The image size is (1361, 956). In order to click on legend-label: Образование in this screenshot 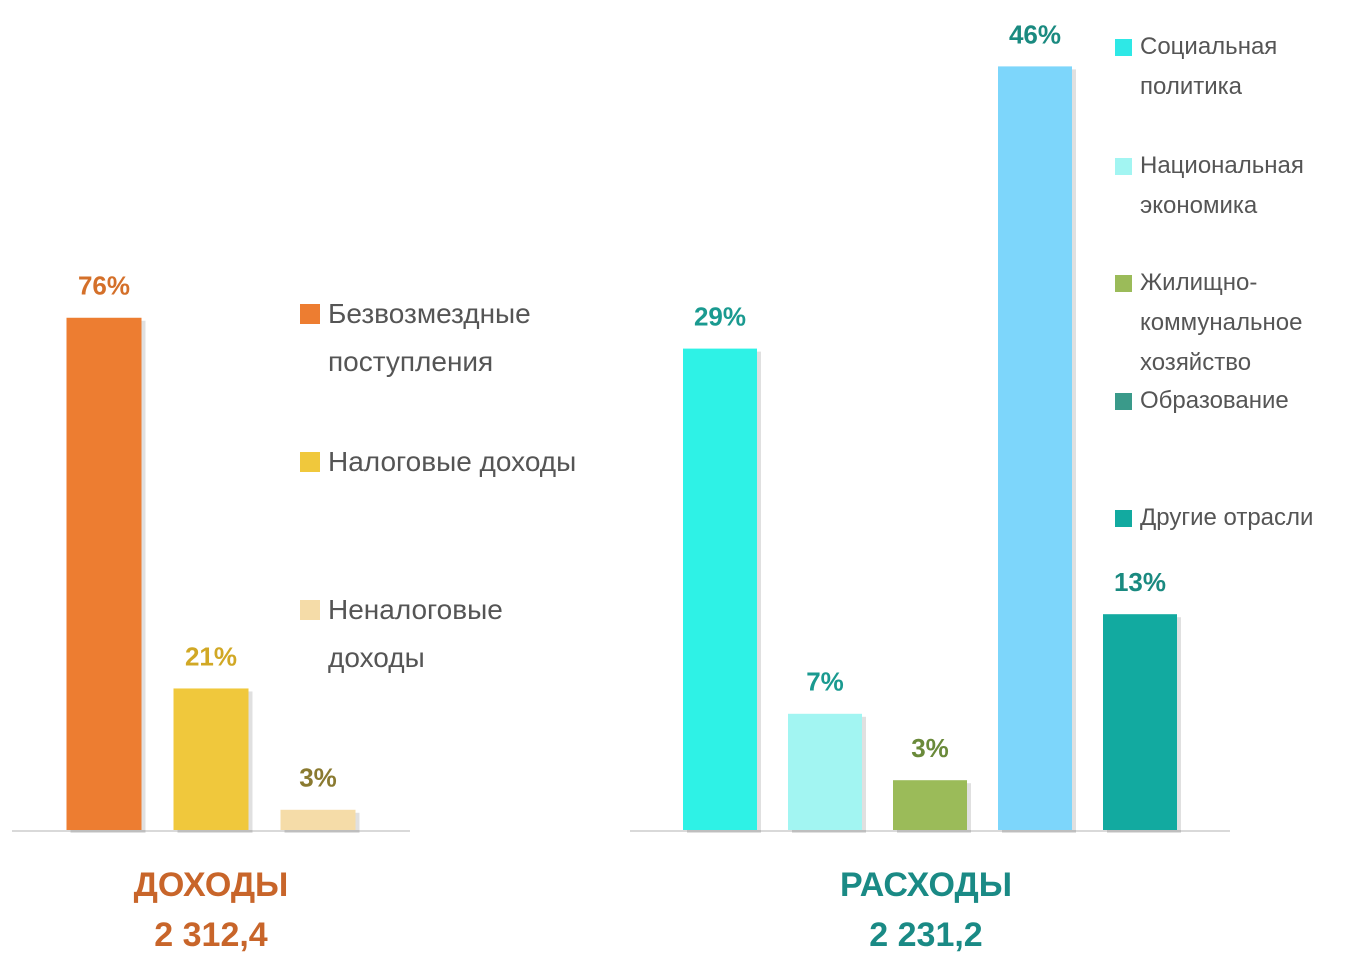, I will do `click(1214, 400)`.